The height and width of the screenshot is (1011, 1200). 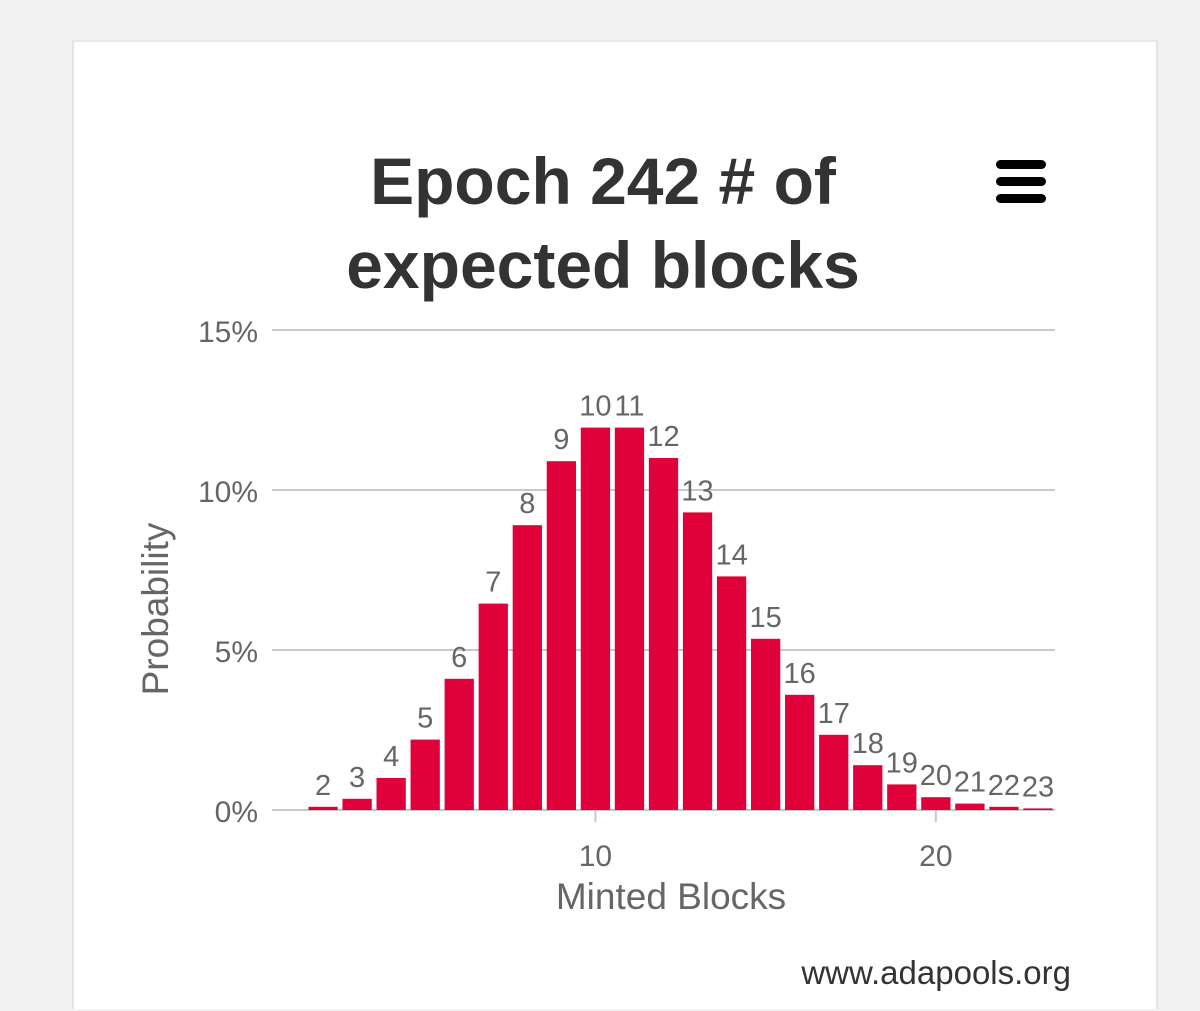 I want to click on bar-data-label: 6, so click(x=459, y=658).